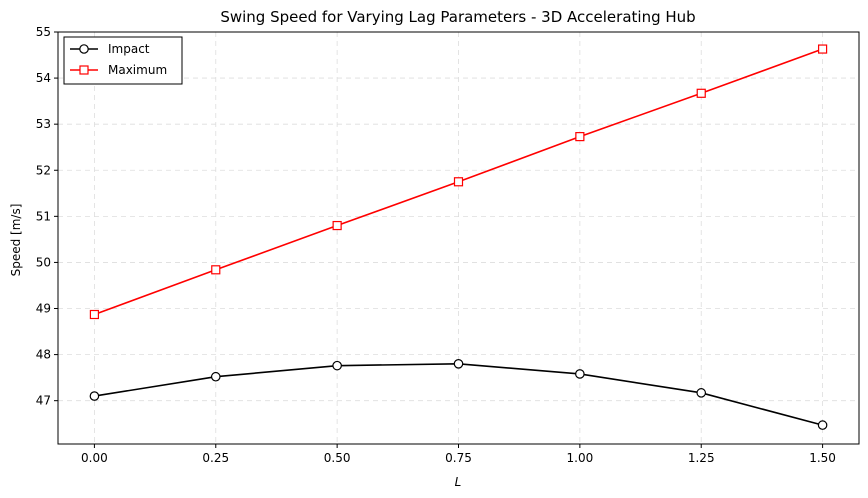 The image size is (868, 498). What do you see at coordinates (458, 394) in the screenshot?
I see `series-impact` at bounding box center [458, 394].